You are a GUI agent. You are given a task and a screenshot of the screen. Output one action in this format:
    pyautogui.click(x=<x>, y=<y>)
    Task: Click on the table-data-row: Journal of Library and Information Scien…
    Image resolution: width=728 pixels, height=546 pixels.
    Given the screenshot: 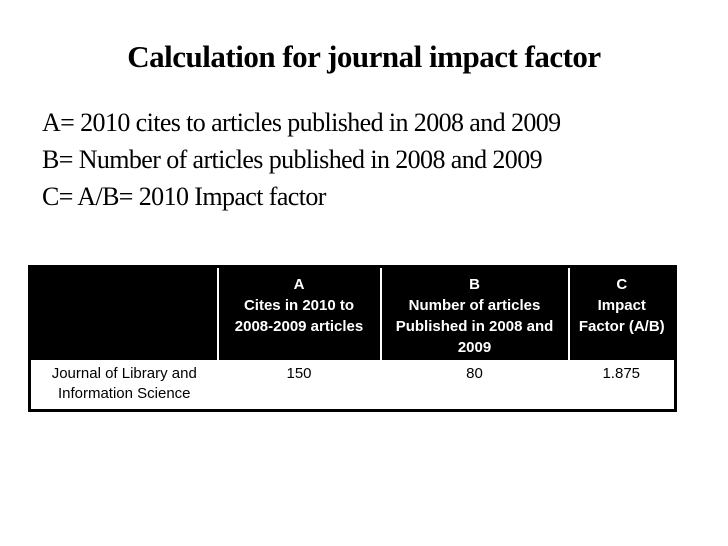 What is the action you would take?
    pyautogui.click(x=352, y=385)
    